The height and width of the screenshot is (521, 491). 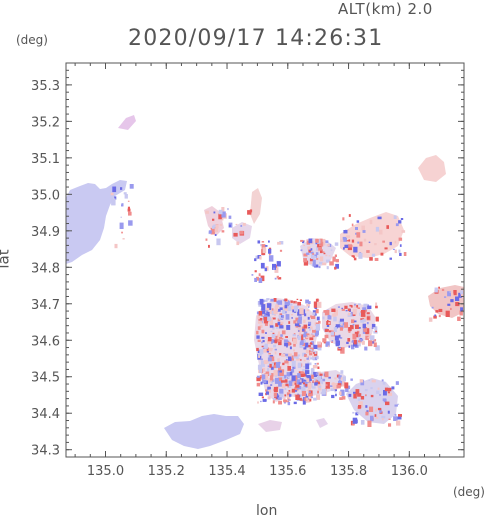 I want to click on y-tick-label: 34.4, so click(x=45, y=414).